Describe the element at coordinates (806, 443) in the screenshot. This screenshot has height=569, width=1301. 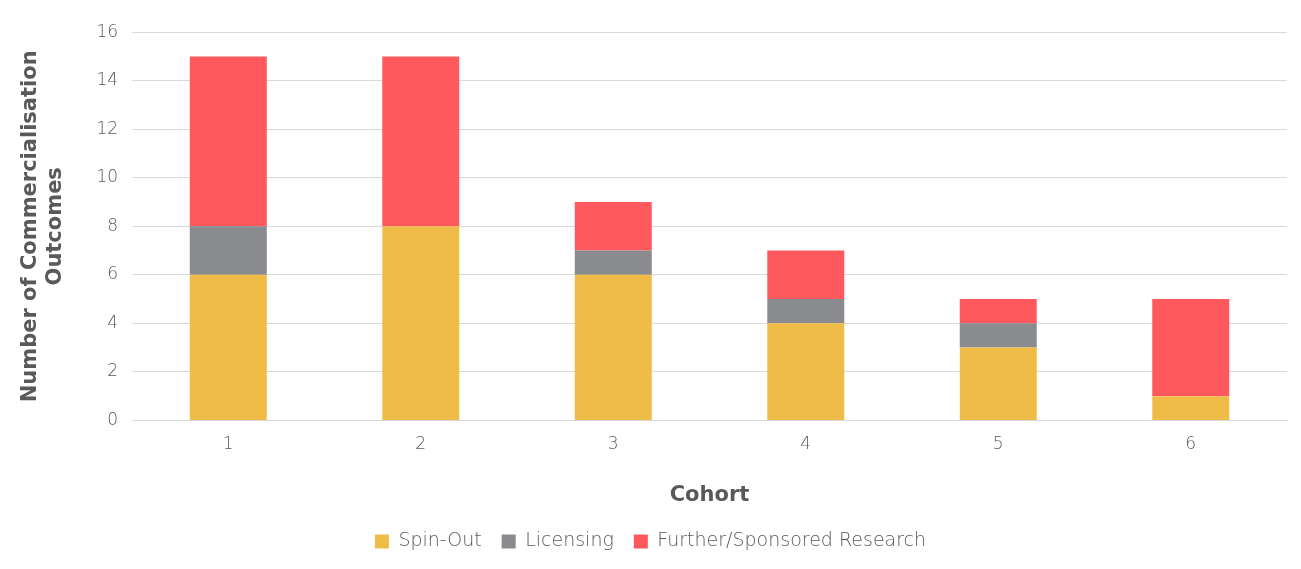
I see `x-tick-label: 4` at that location.